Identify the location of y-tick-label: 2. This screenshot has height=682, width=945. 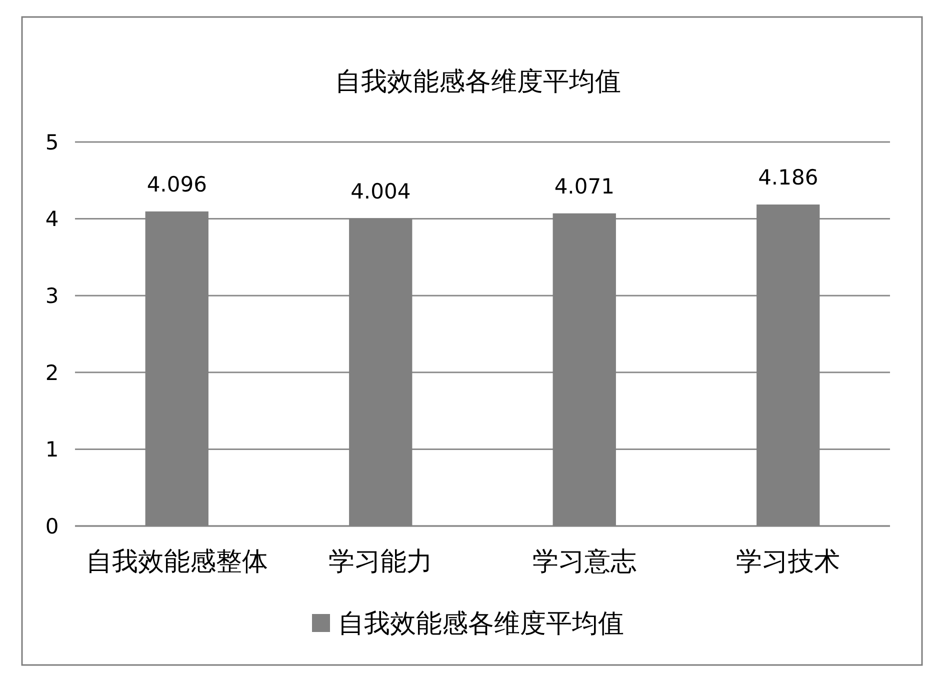
(52, 372).